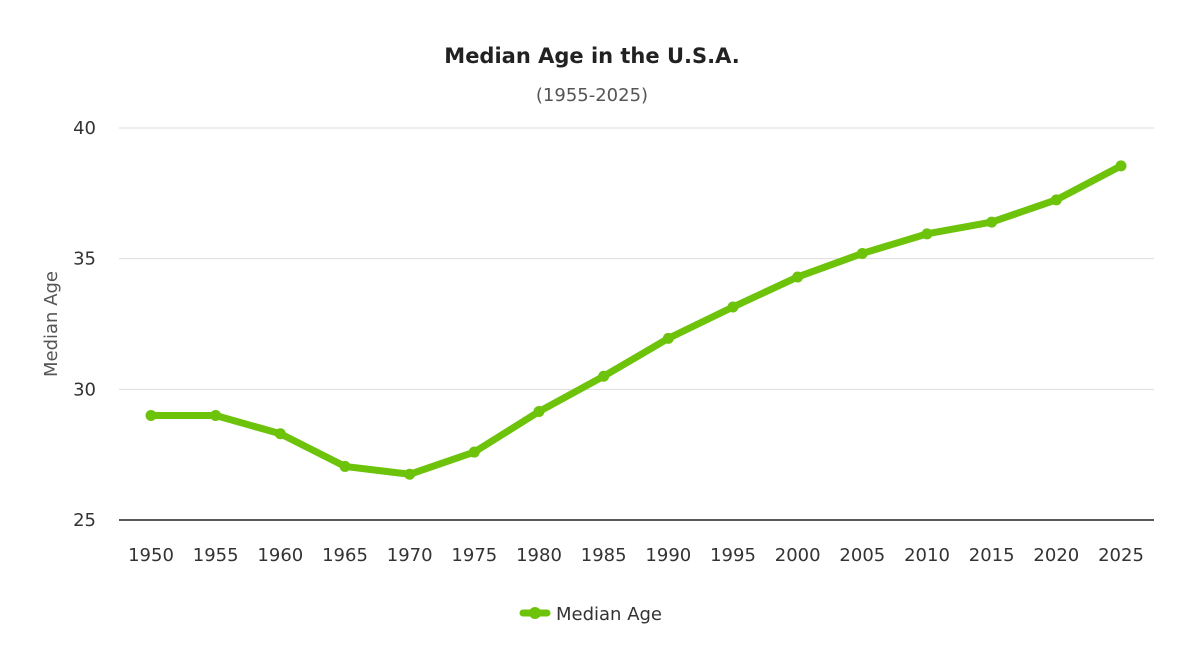 This screenshot has height=670, width=1200. Describe the element at coordinates (84, 389) in the screenshot. I see `y-tick-label: 30` at that location.